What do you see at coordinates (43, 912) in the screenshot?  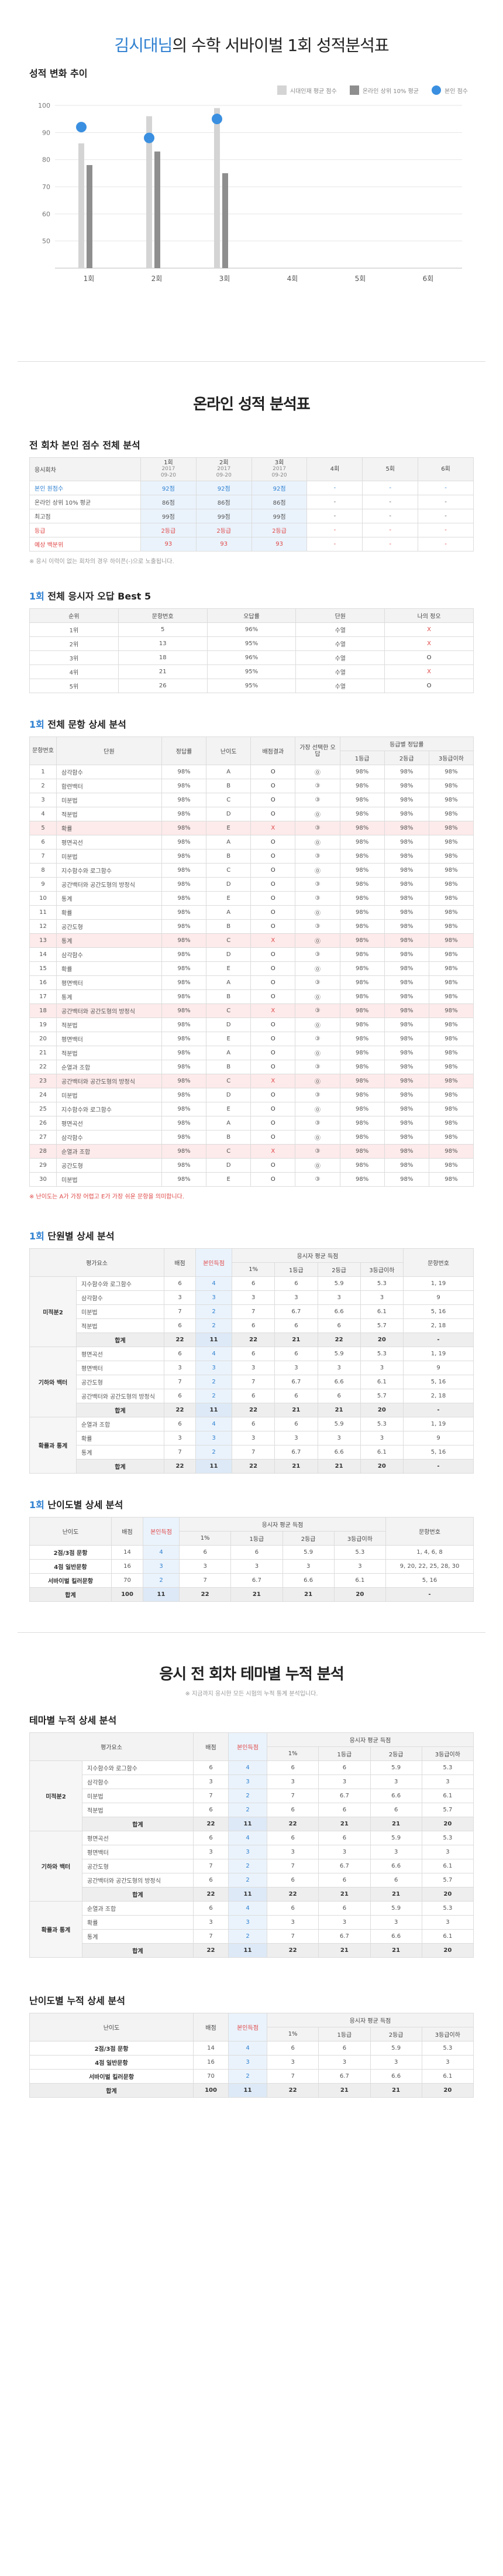 I see `question-cell: 11` at bounding box center [43, 912].